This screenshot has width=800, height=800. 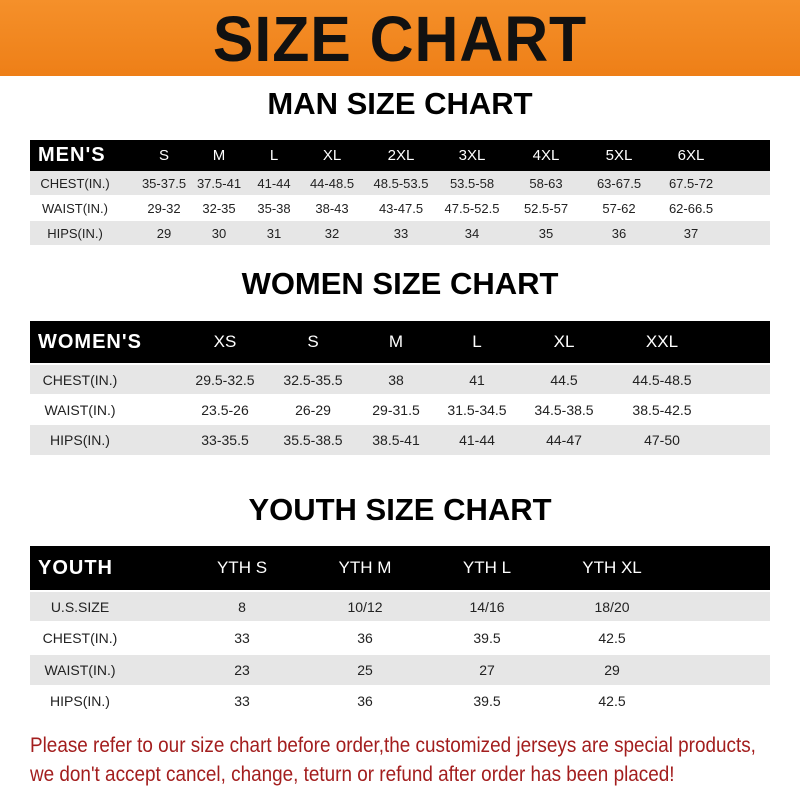 I want to click on measurement-cell: 43-47.5, so click(x=401, y=208).